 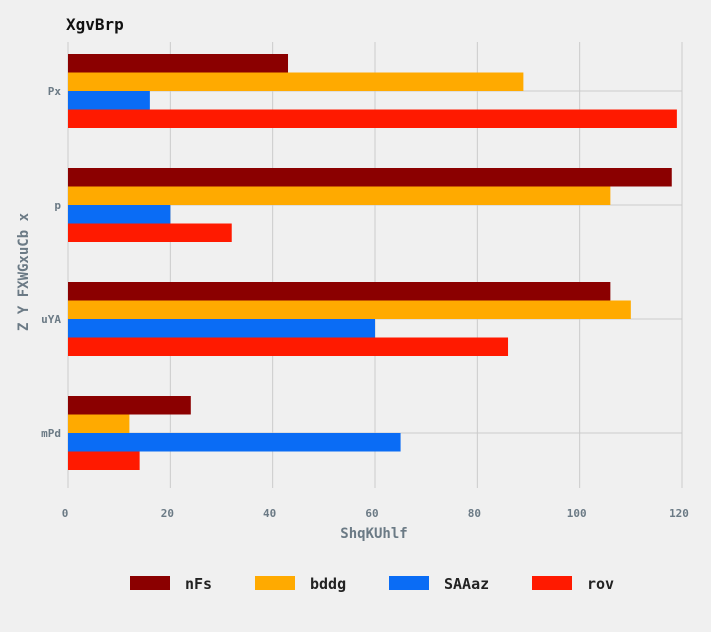 I want to click on legend-label-rov: rov, so click(x=600, y=584).